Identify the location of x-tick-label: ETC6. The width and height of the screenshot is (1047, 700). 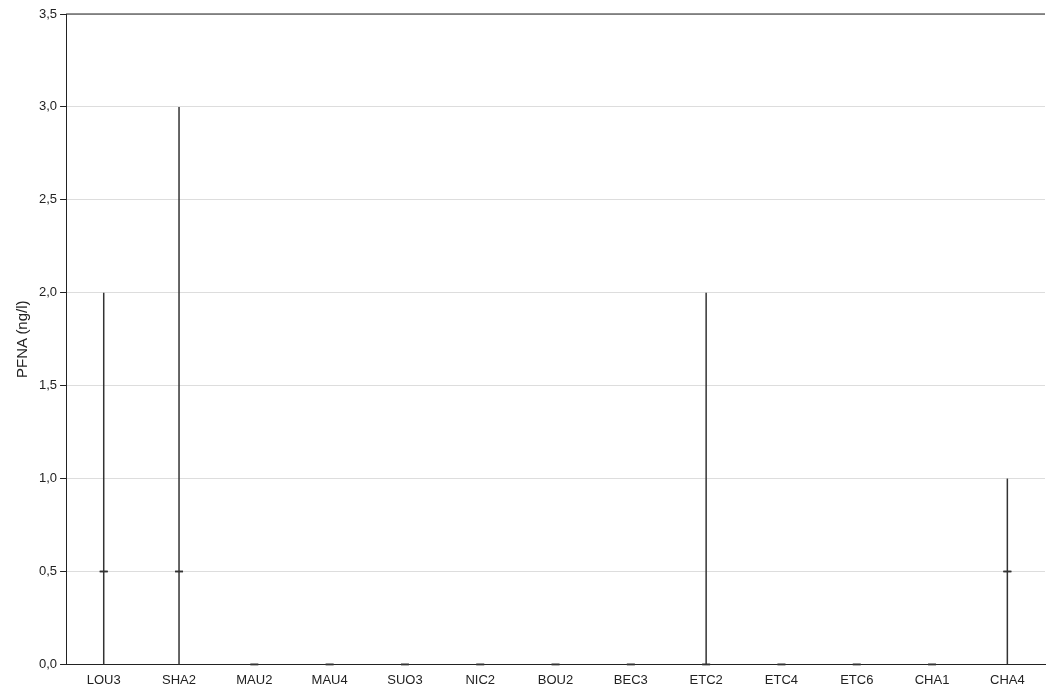
(857, 679).